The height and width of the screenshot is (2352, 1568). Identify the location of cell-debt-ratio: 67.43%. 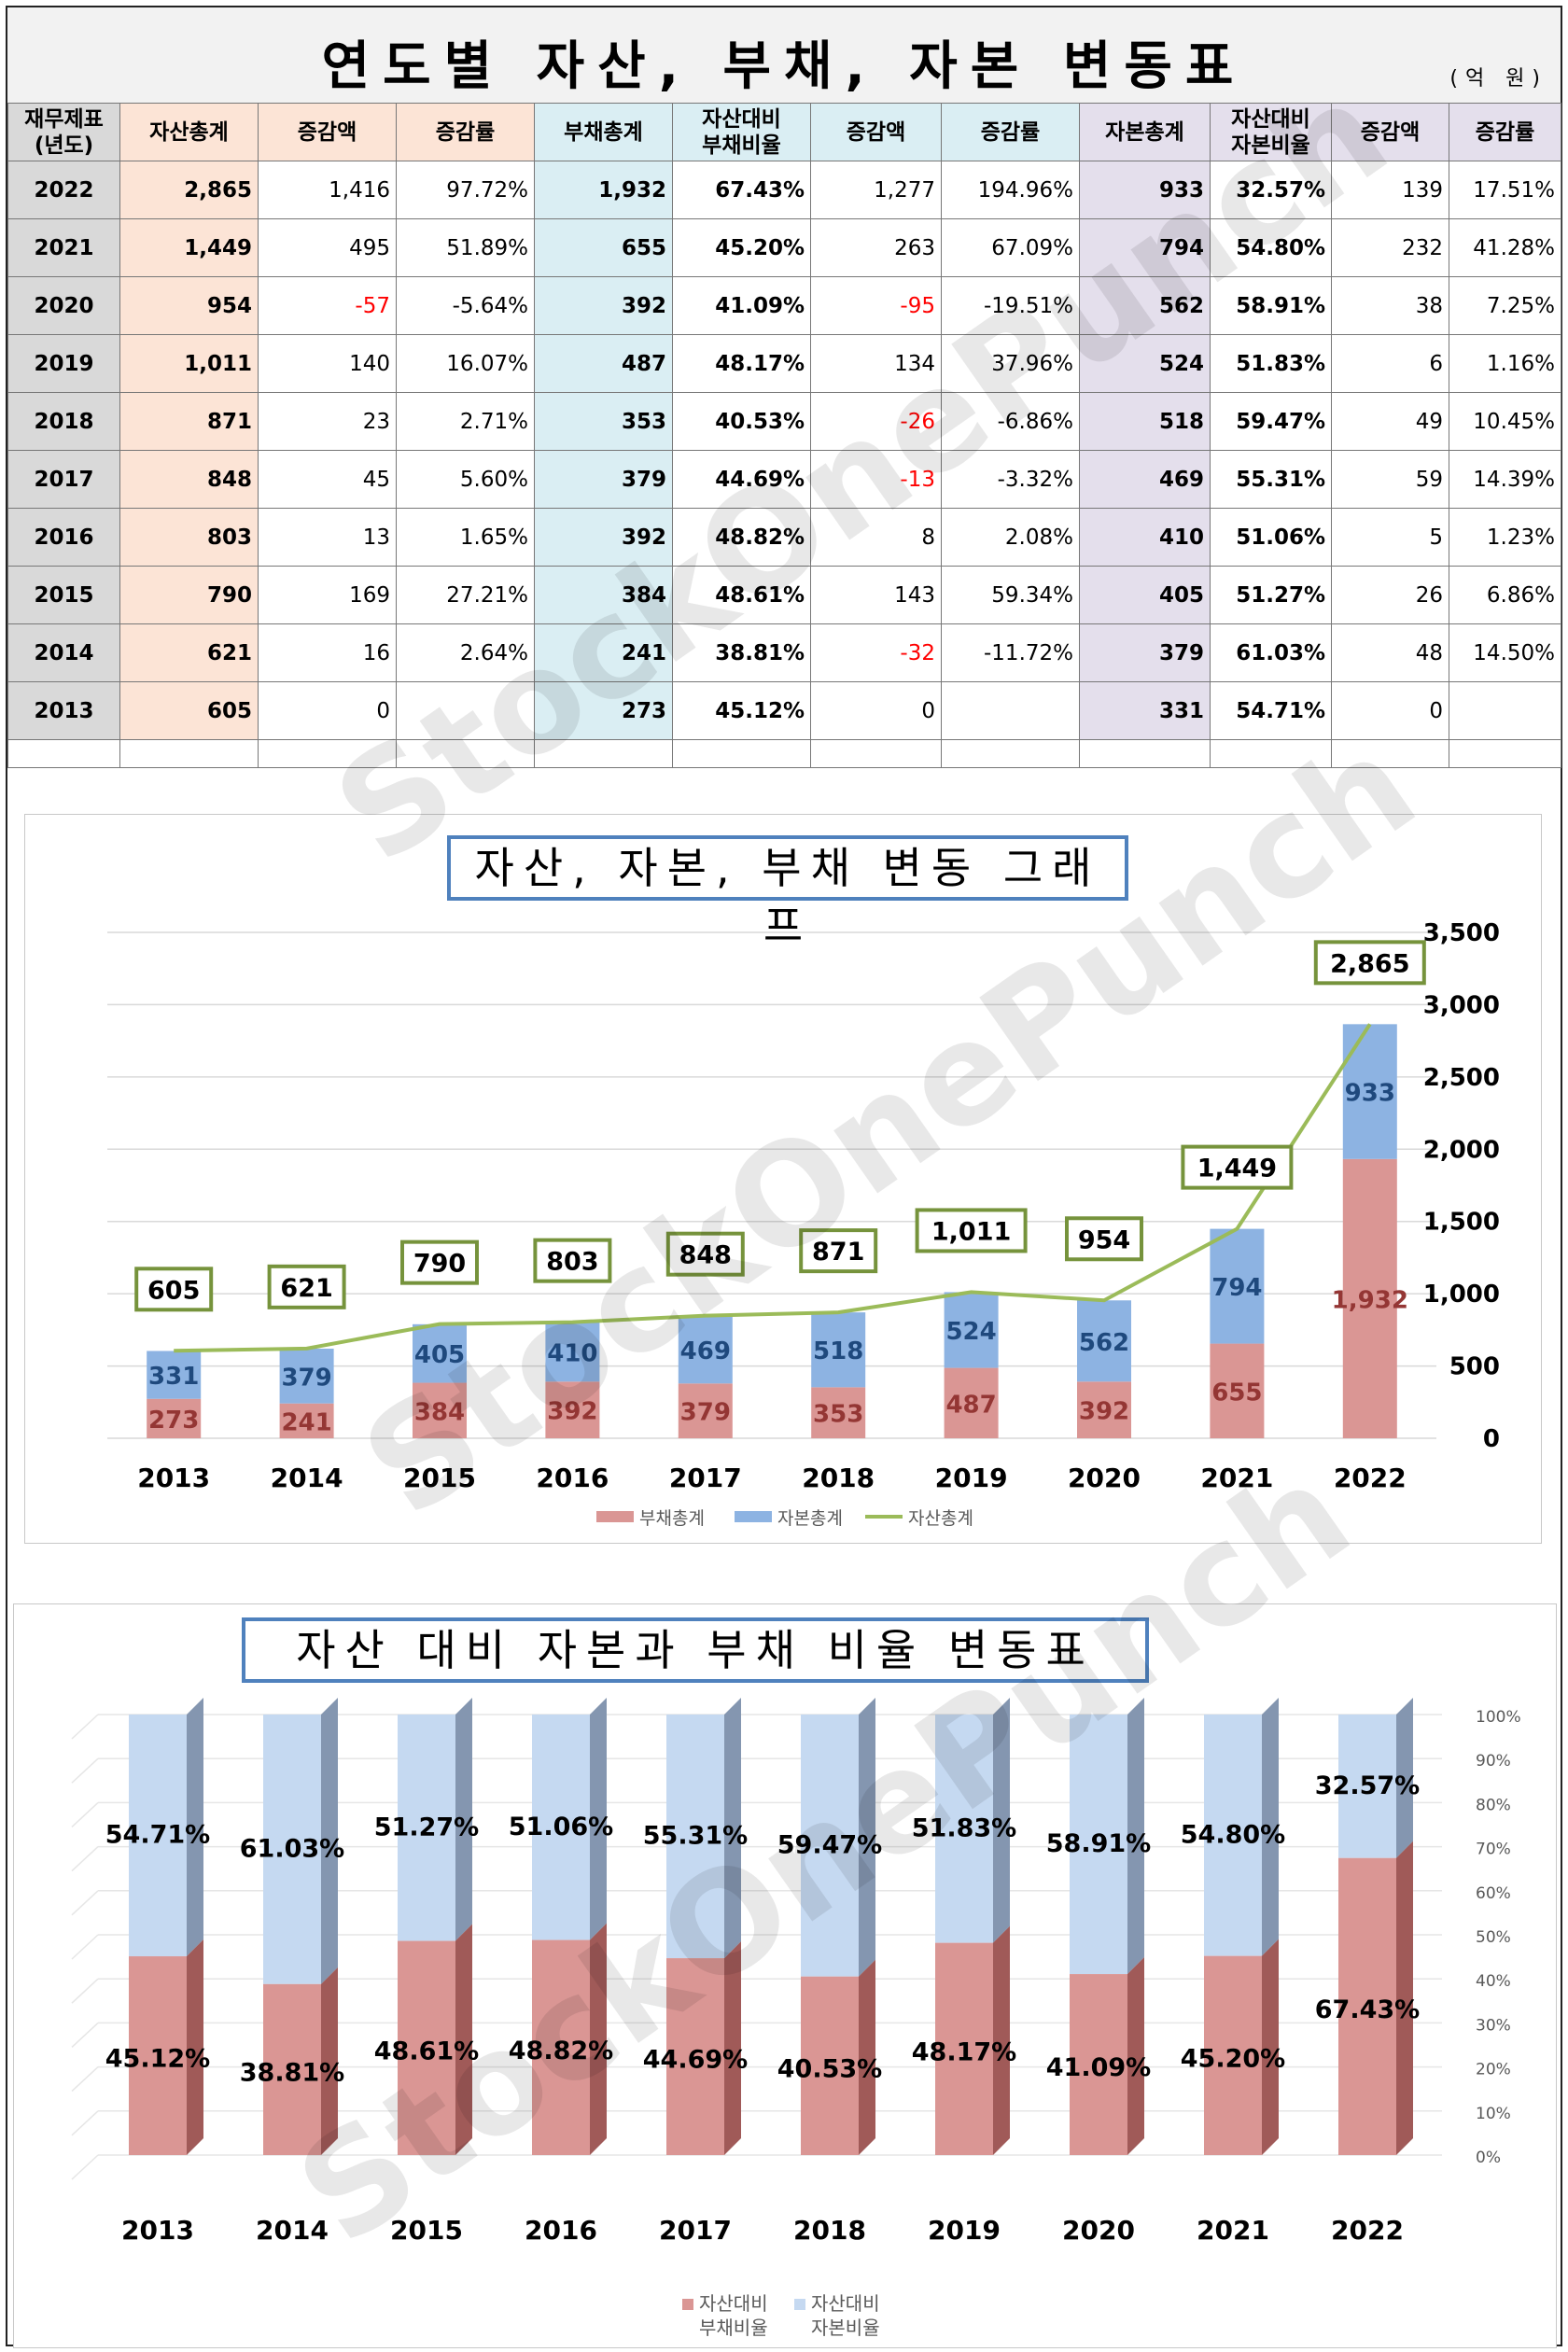
(741, 190).